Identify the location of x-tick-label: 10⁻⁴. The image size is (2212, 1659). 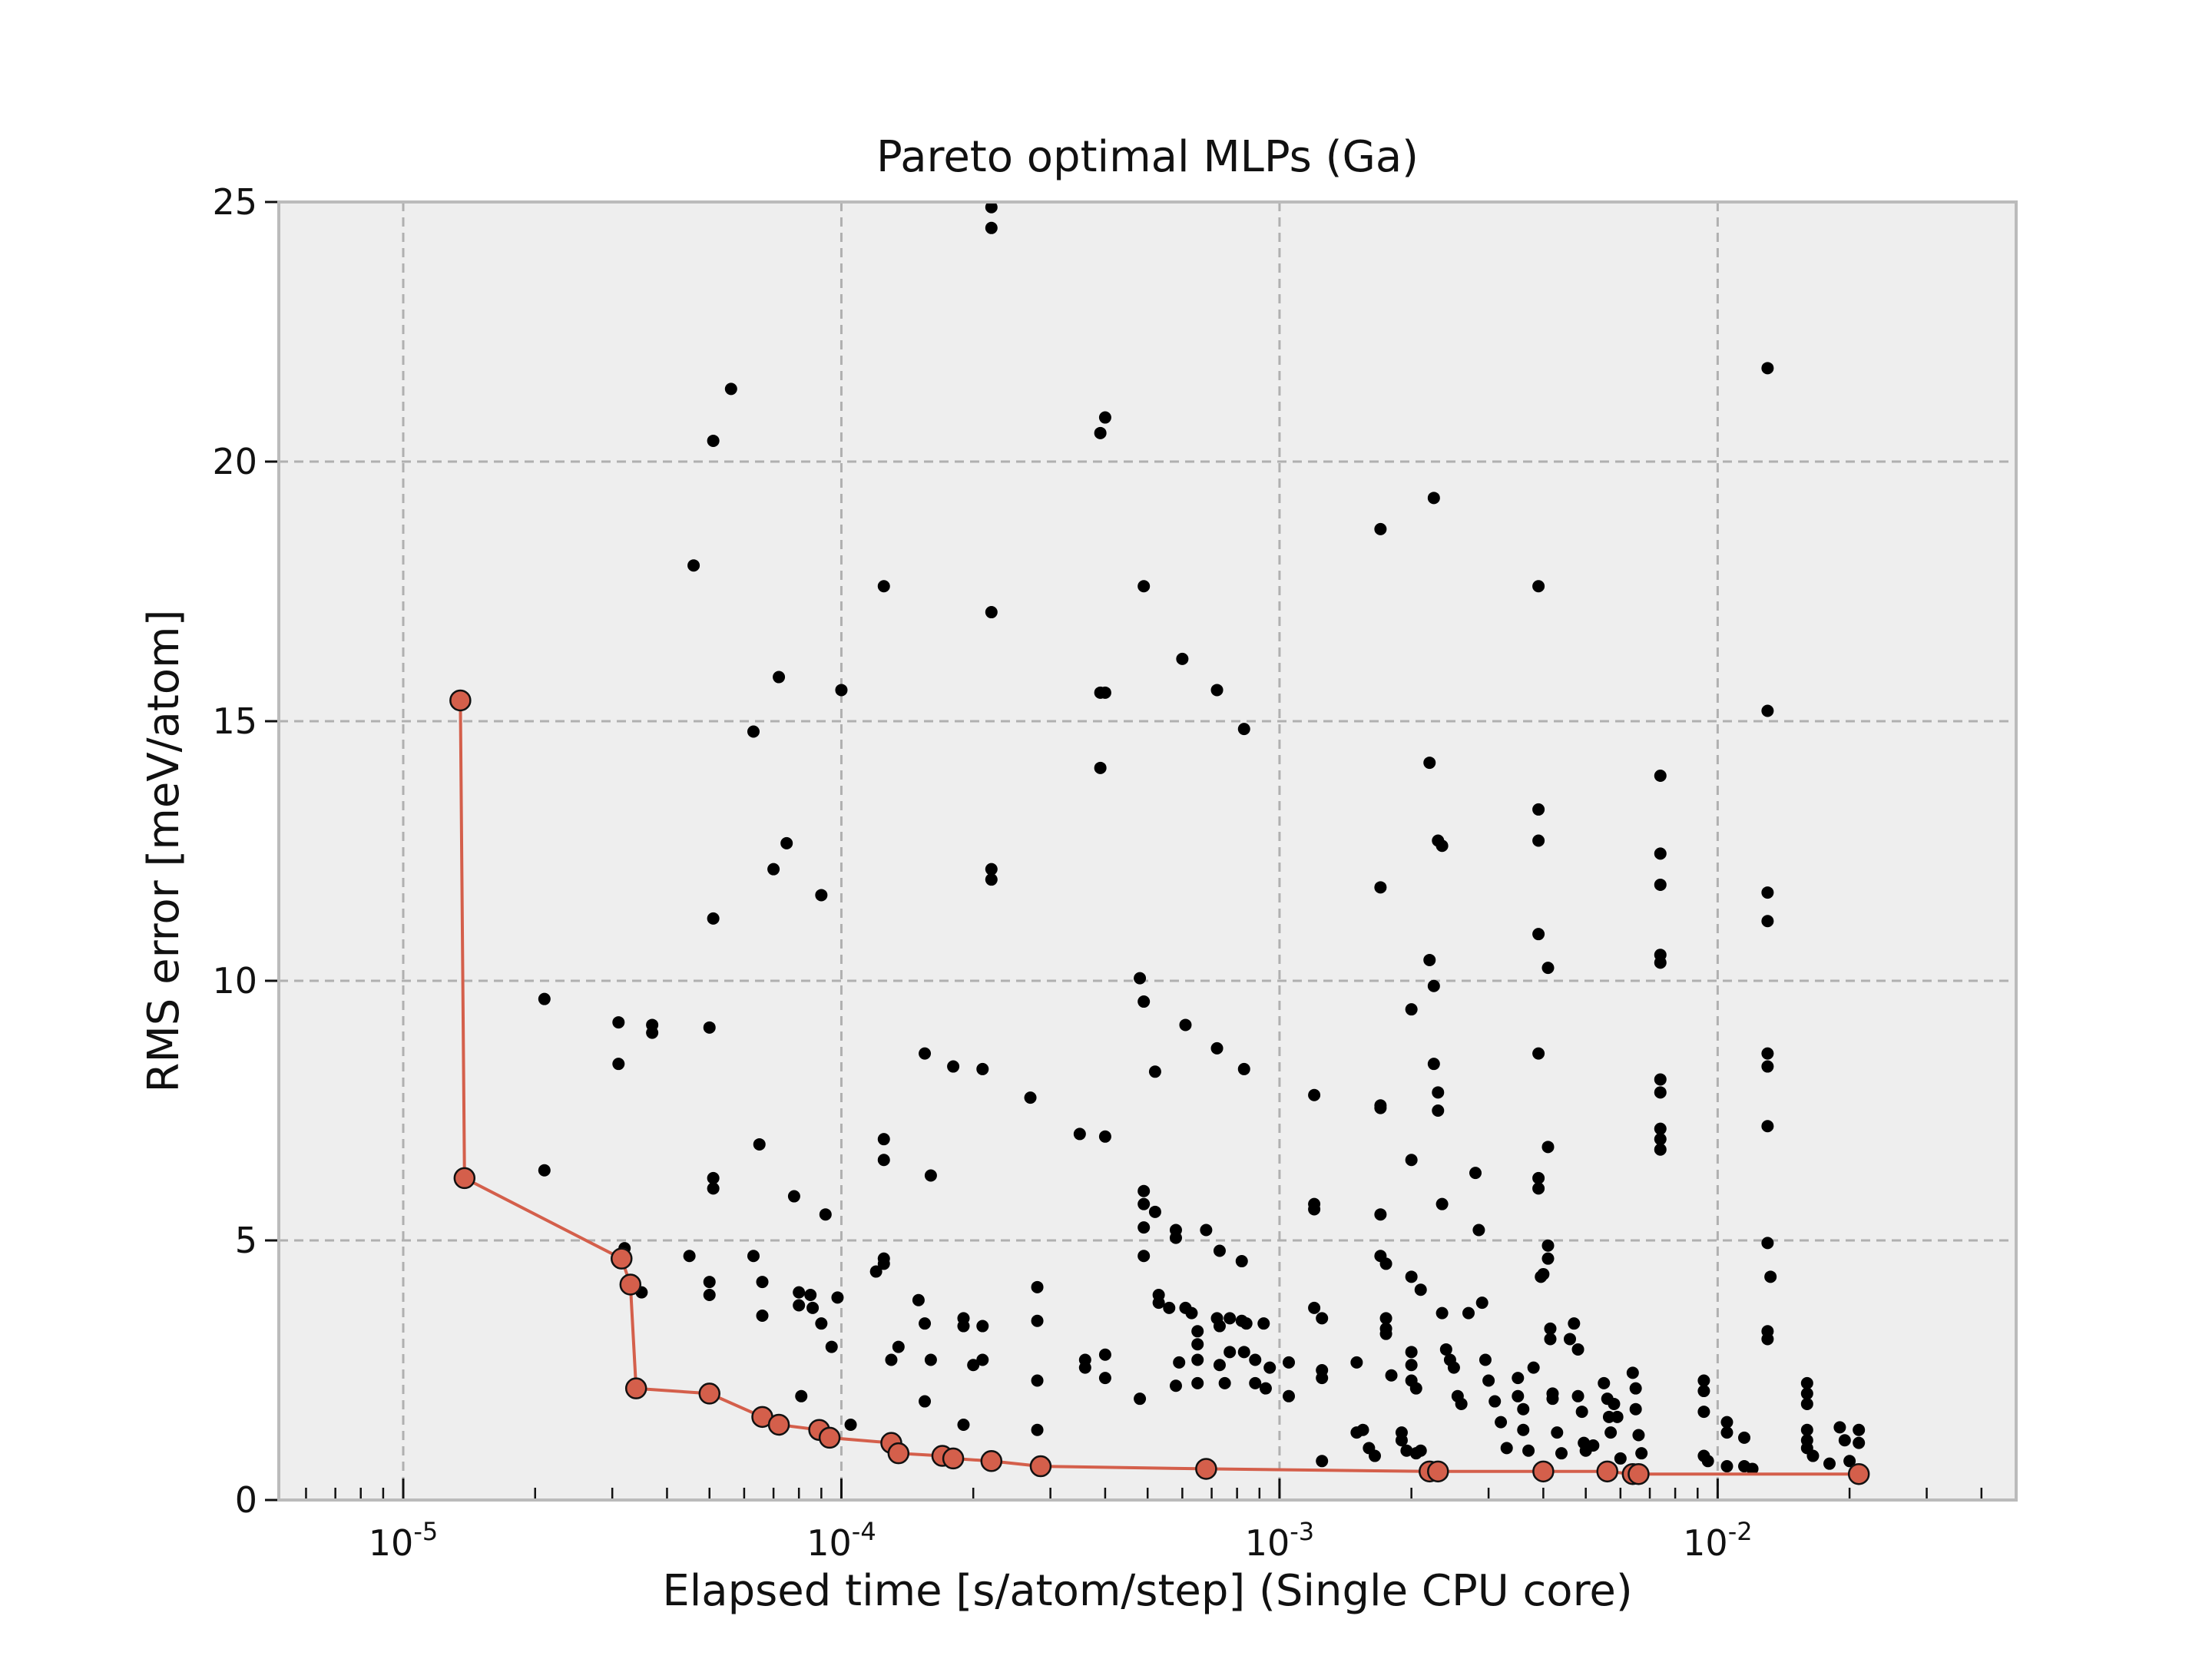
(841, 1541).